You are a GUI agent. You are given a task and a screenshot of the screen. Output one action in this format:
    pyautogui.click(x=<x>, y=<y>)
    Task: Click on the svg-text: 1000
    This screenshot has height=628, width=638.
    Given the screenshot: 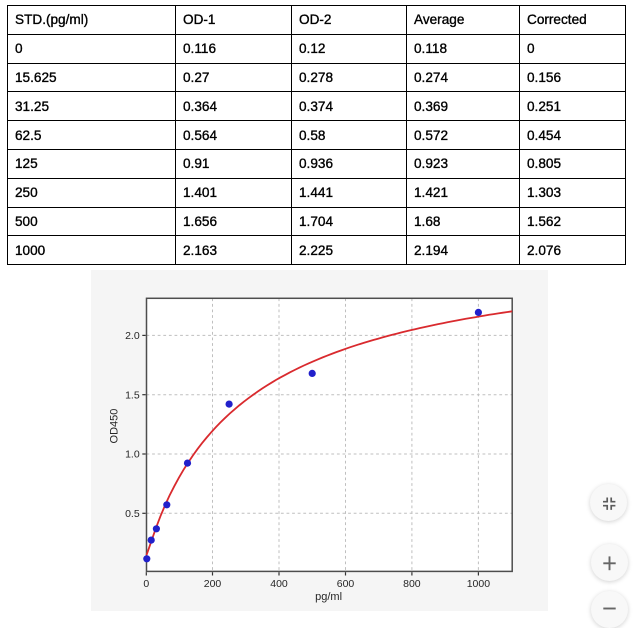 What is the action you would take?
    pyautogui.click(x=479, y=584)
    